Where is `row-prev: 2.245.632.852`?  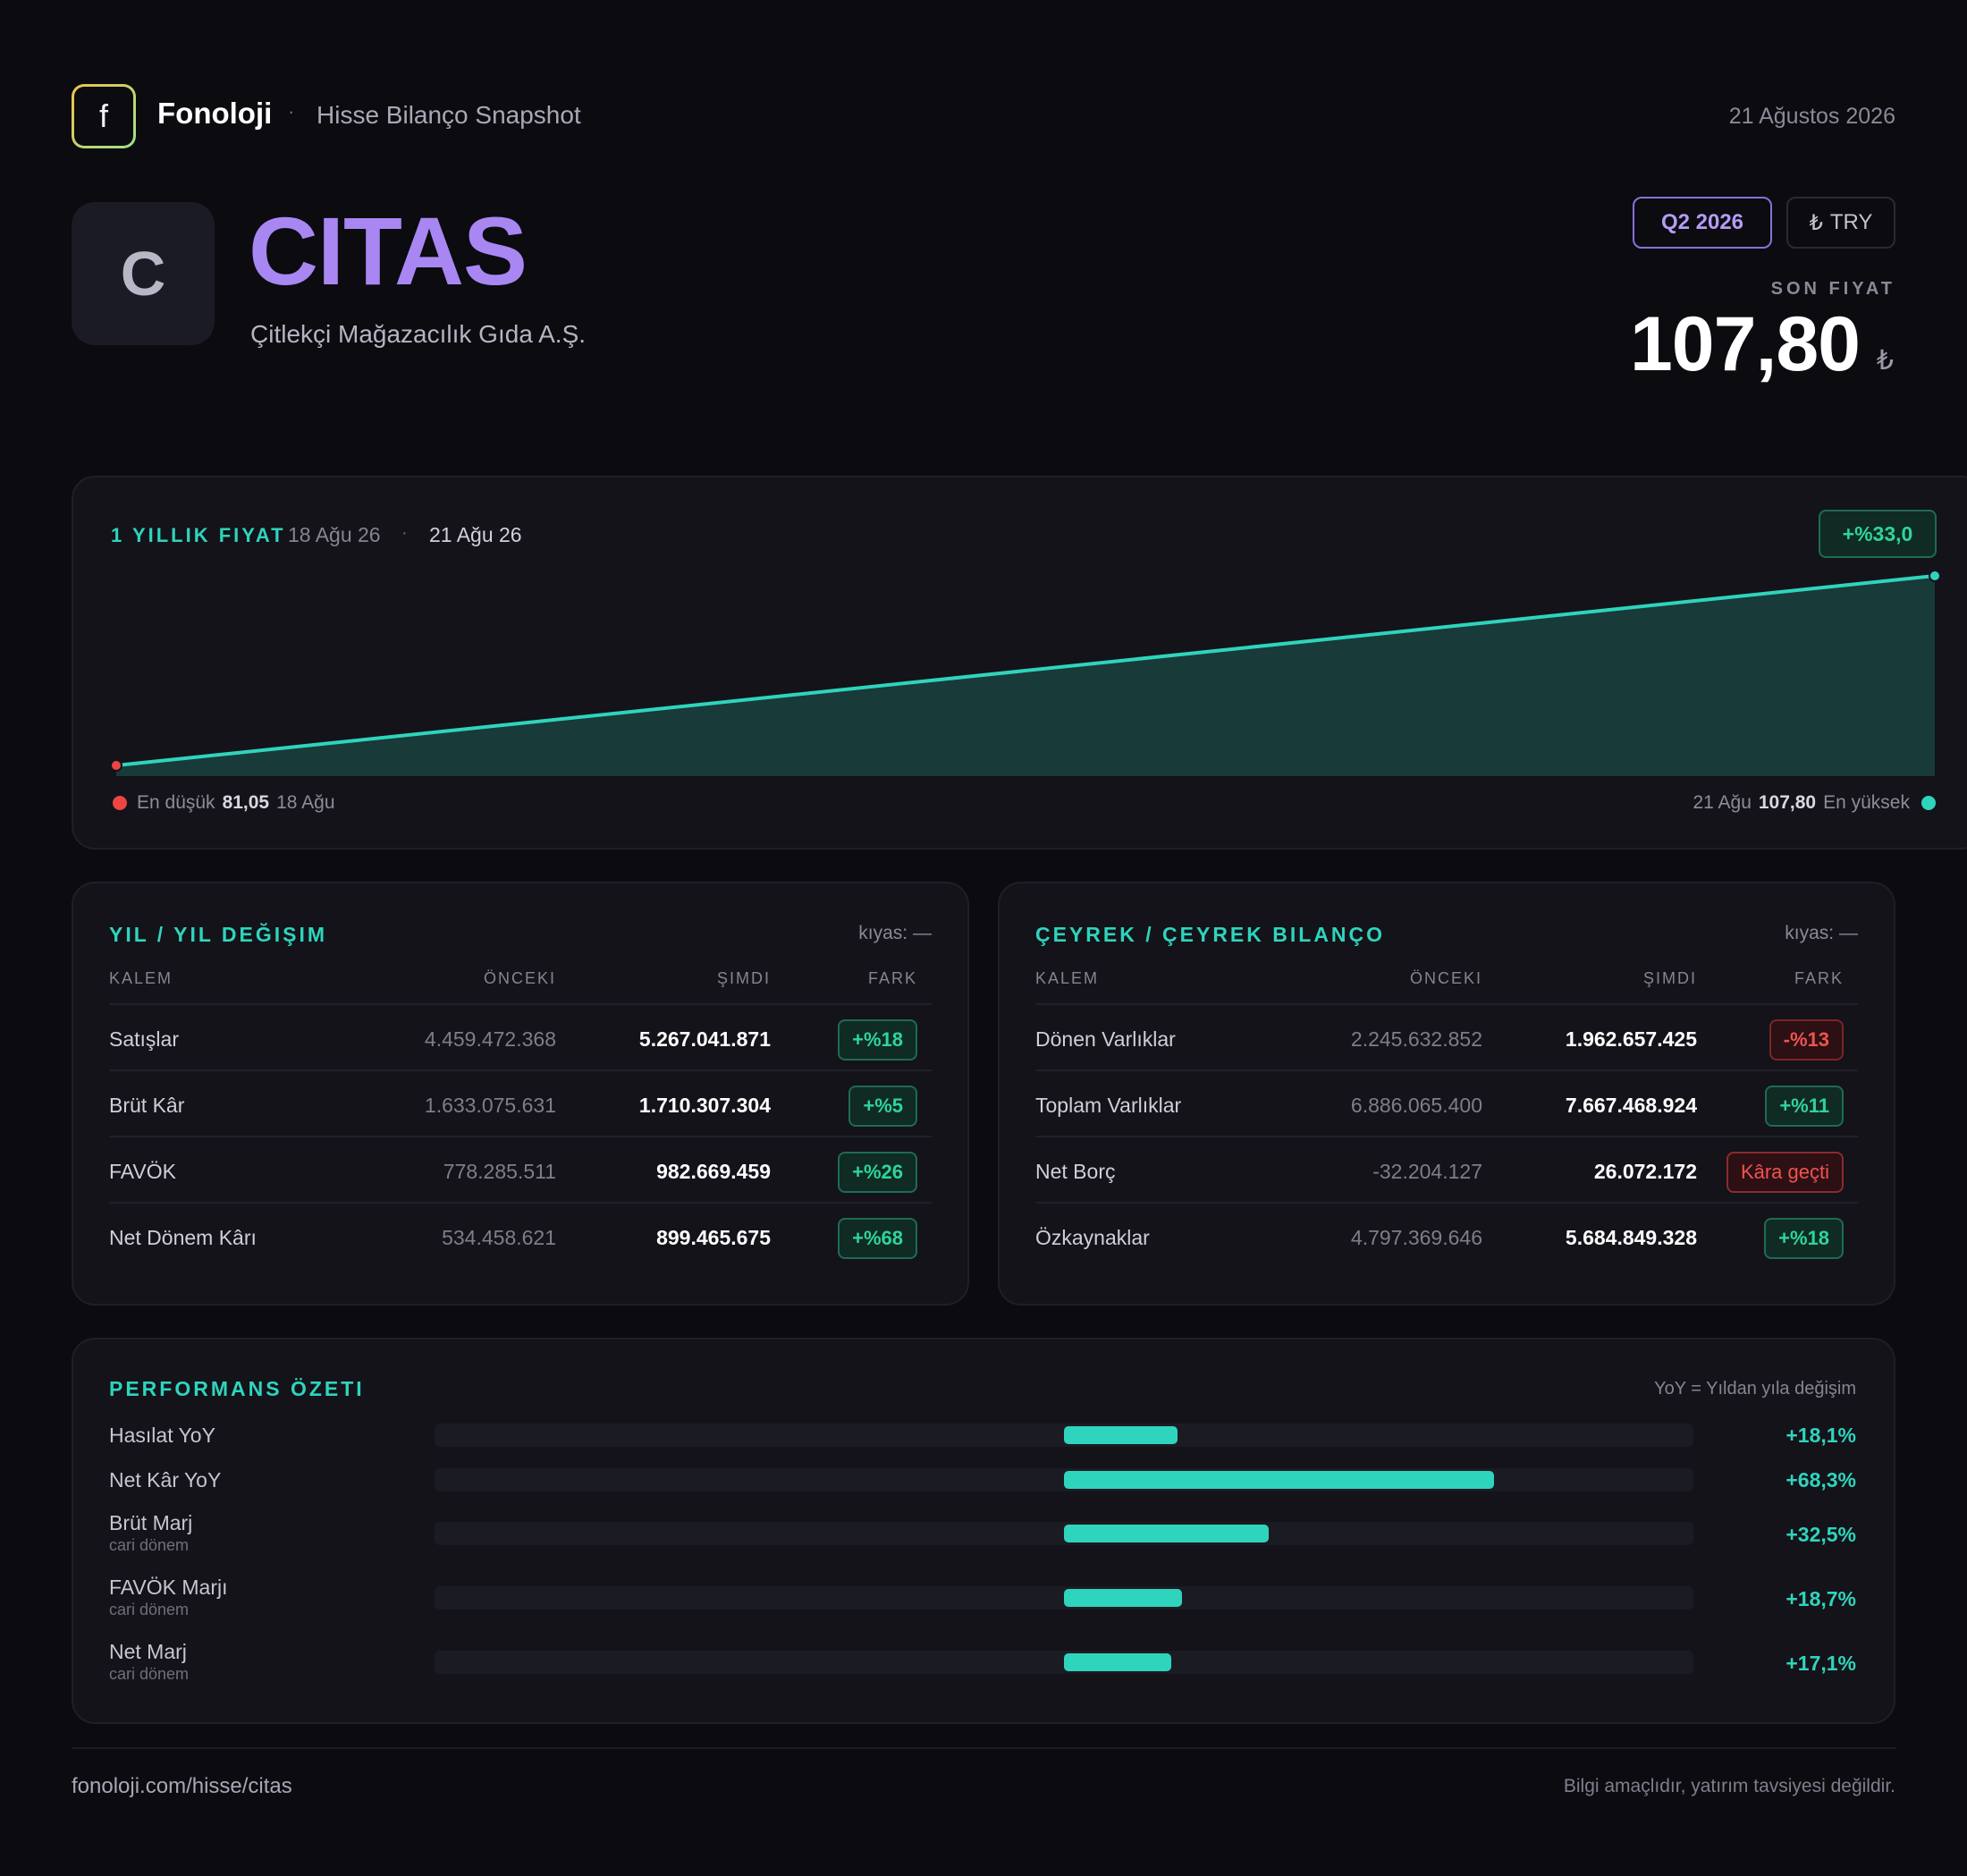 row-prev: 2.245.632.852 is located at coordinates (1416, 1039).